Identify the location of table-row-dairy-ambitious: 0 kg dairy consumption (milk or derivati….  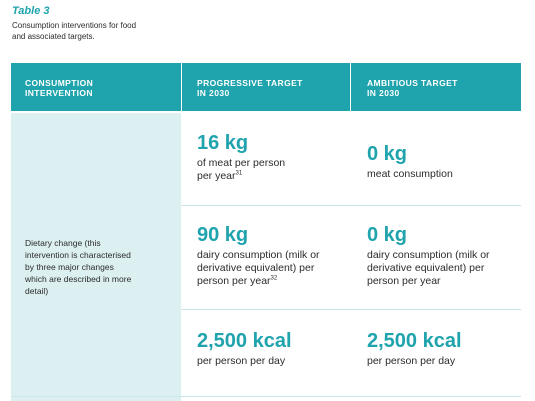
(442, 256).